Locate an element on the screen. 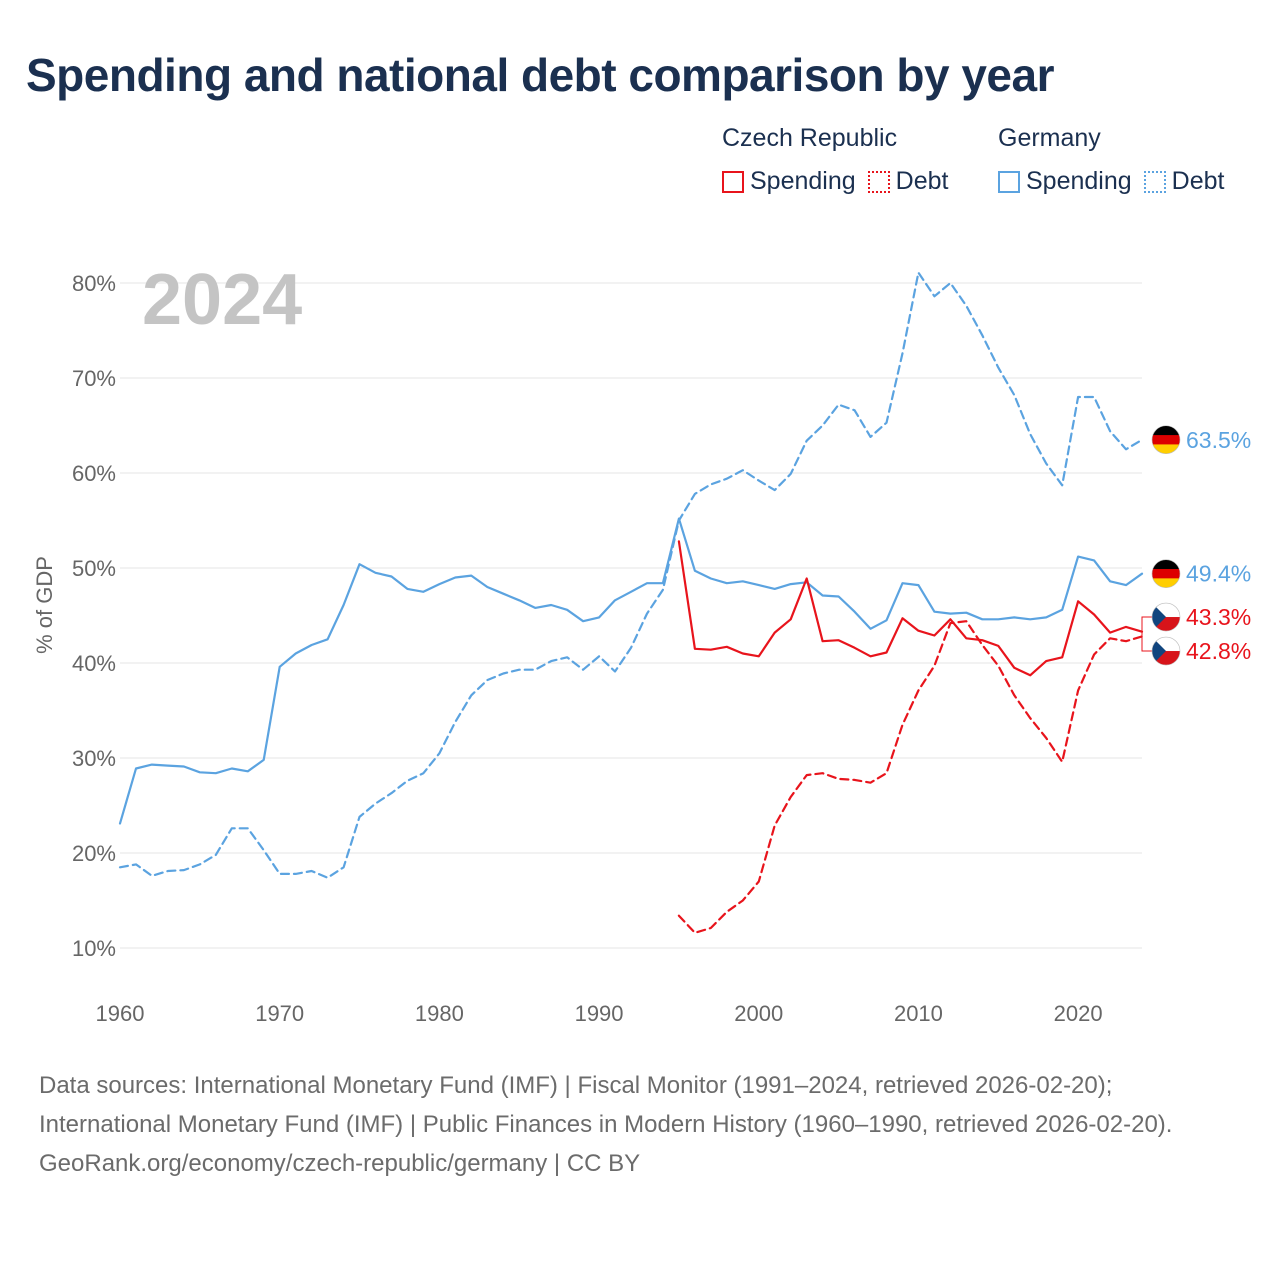 The width and height of the screenshot is (1280, 1280). x-tick-label: 1970 is located at coordinates (279, 1013).